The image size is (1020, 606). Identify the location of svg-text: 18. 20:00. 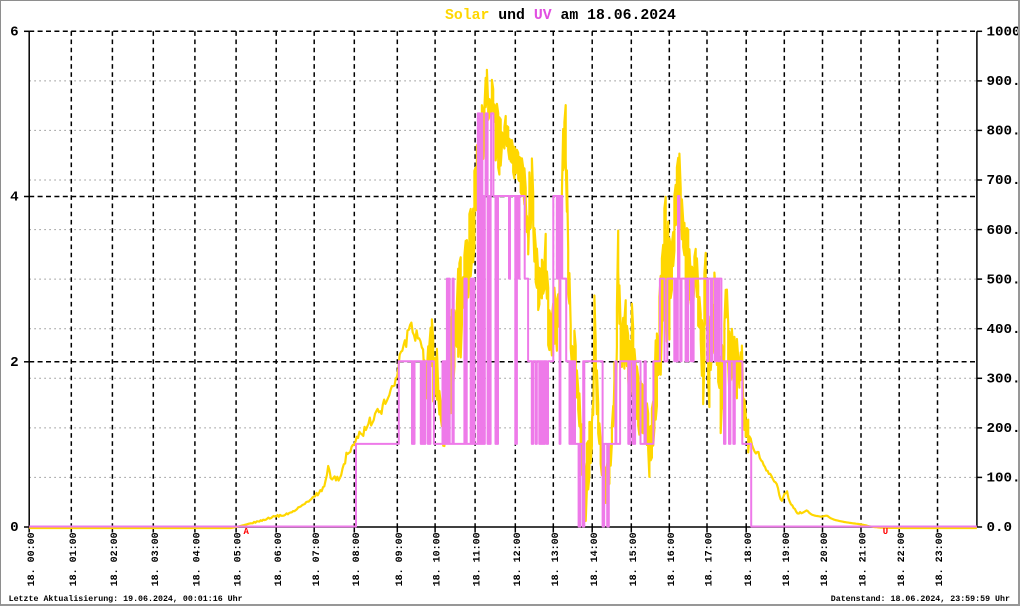
(825, 559).